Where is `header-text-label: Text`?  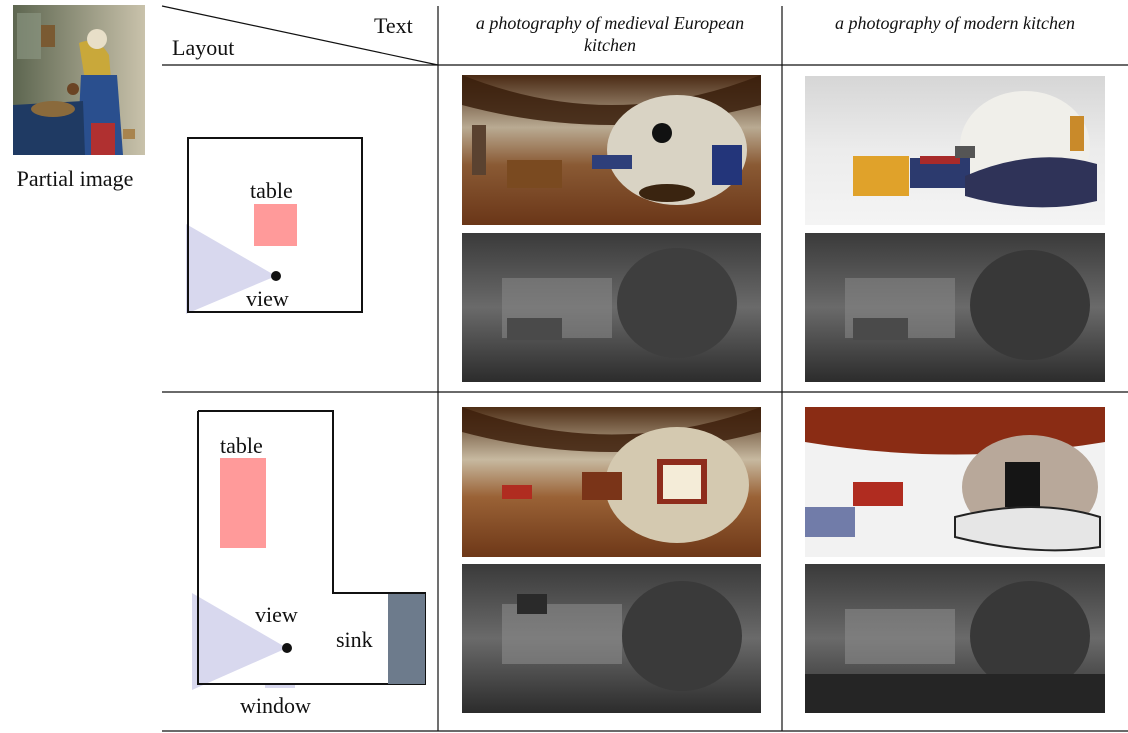 header-text-label: Text is located at coordinates (393, 25).